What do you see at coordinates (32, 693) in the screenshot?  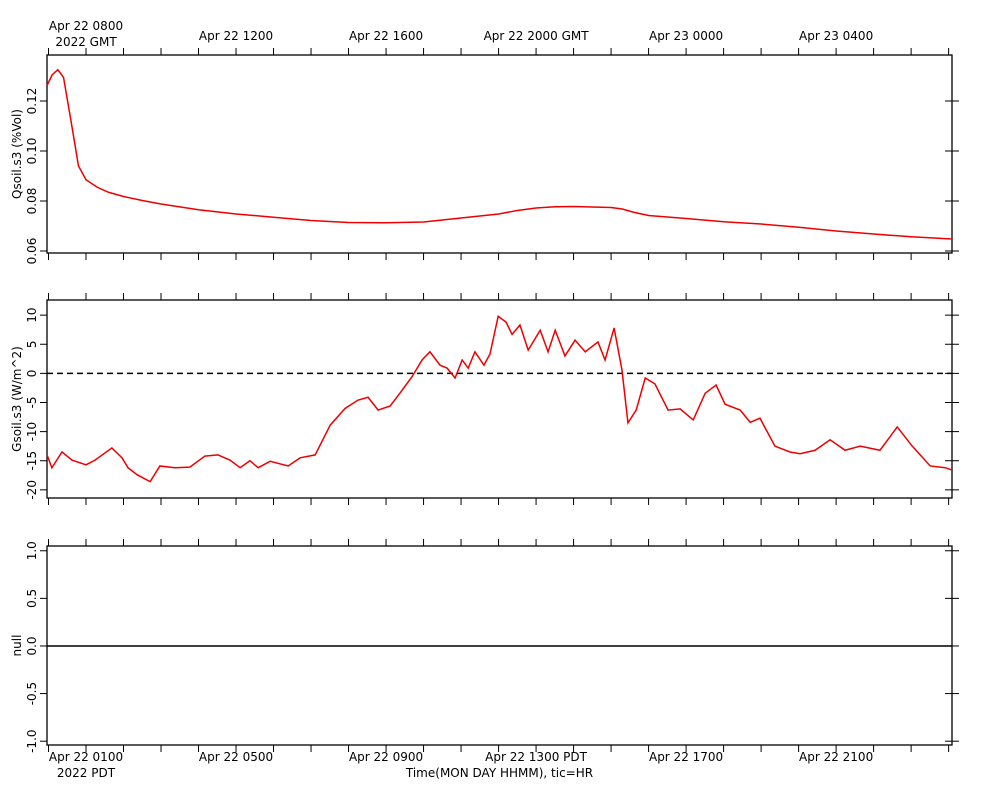 I see `y-tick-label: -0.5` at bounding box center [32, 693].